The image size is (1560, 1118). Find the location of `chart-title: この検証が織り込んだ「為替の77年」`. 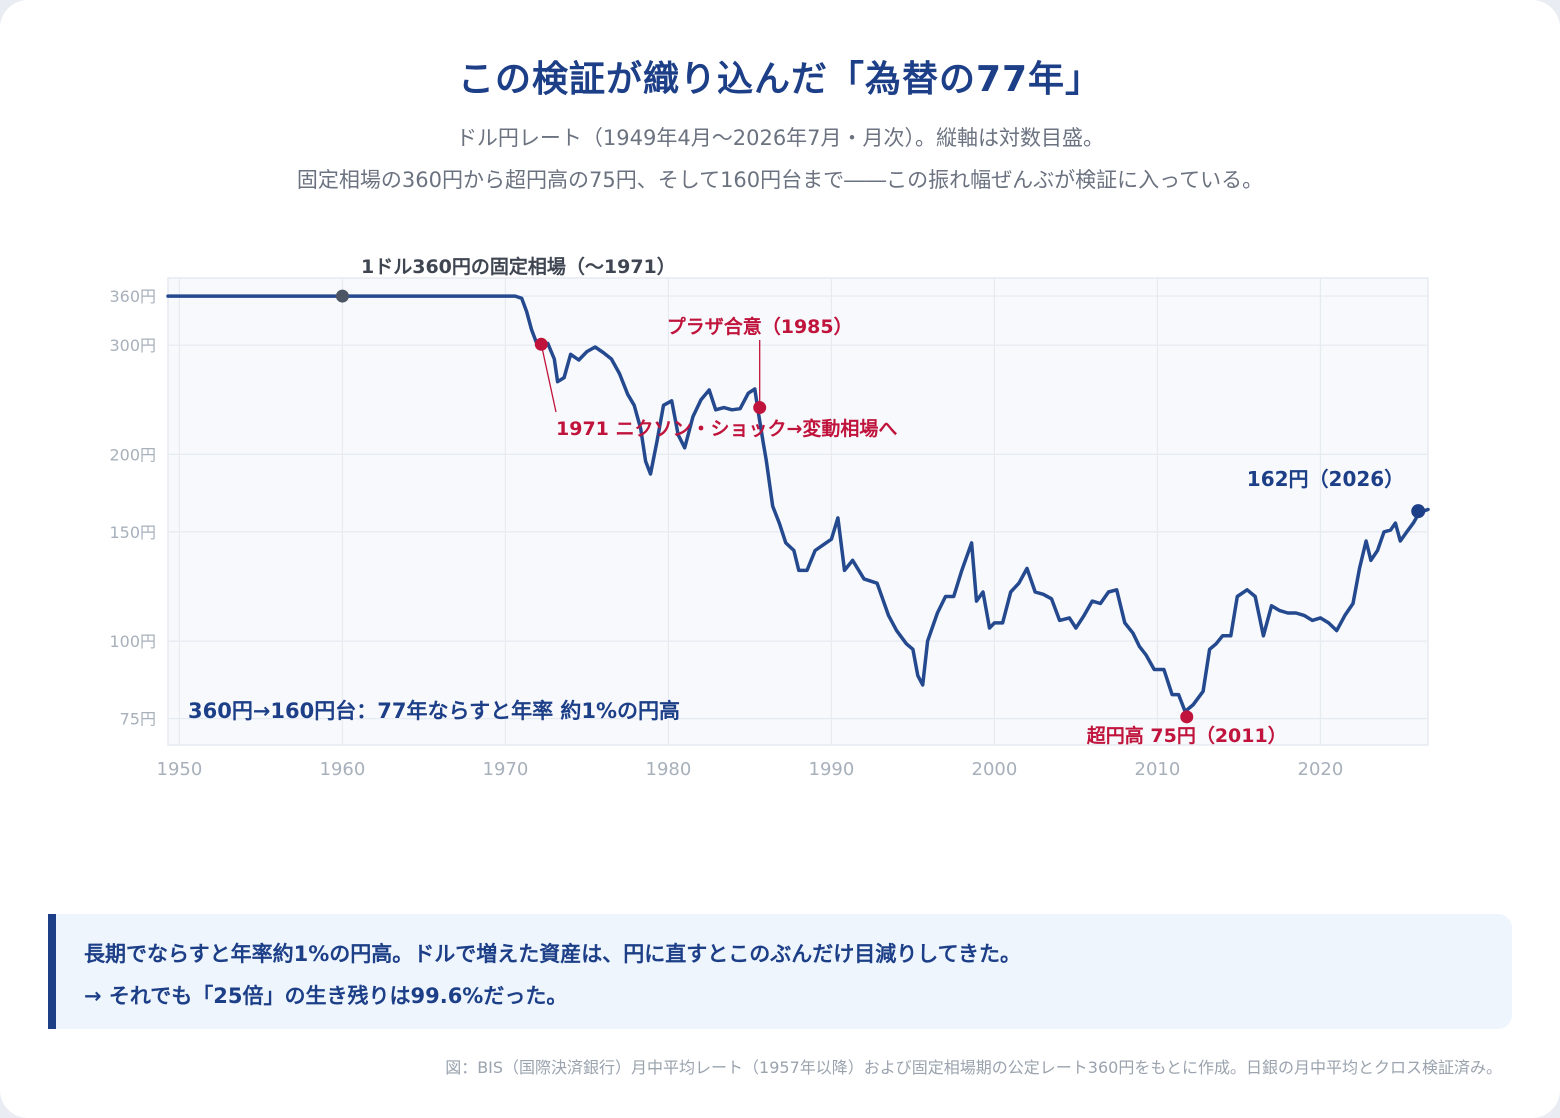

chart-title: この検証が織り込んだ「為替の77年」 is located at coordinates (780, 79).